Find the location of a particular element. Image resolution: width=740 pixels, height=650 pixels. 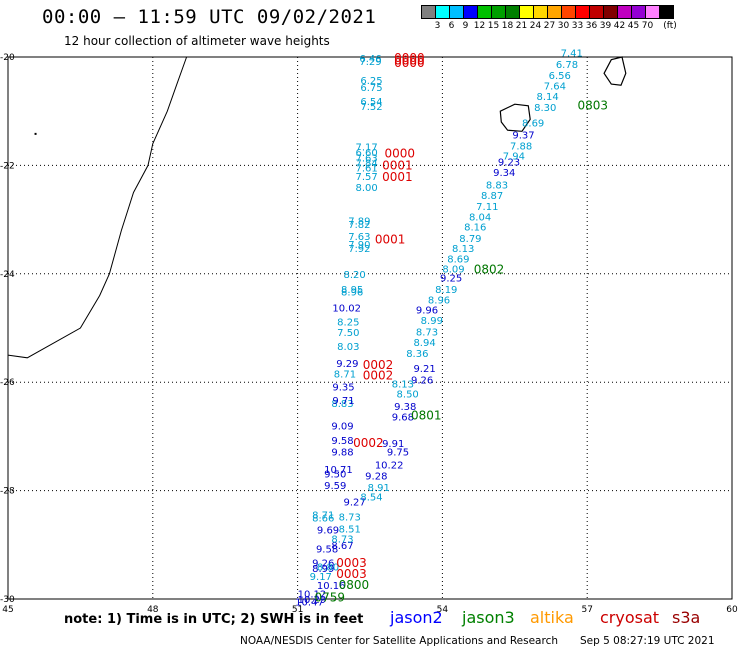

wave-height-label: 7.63 is located at coordinates (367, 158).